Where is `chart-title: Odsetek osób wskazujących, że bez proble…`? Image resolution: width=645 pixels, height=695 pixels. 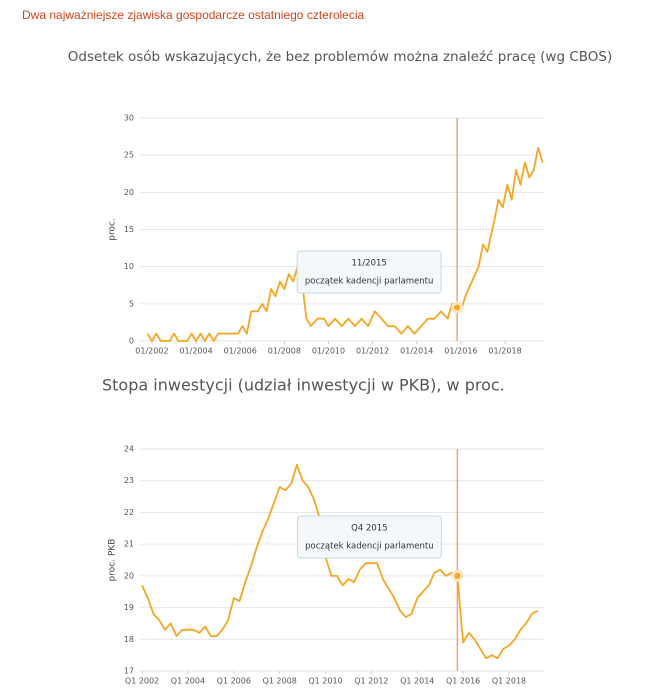 chart-title: Odsetek osób wskazujących, że bez proble… is located at coordinates (340, 57).